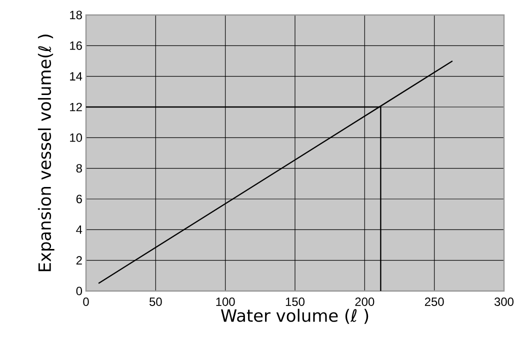 Image resolution: width=517 pixels, height=343 pixels. I want to click on x-tick-label: 250, so click(434, 302).